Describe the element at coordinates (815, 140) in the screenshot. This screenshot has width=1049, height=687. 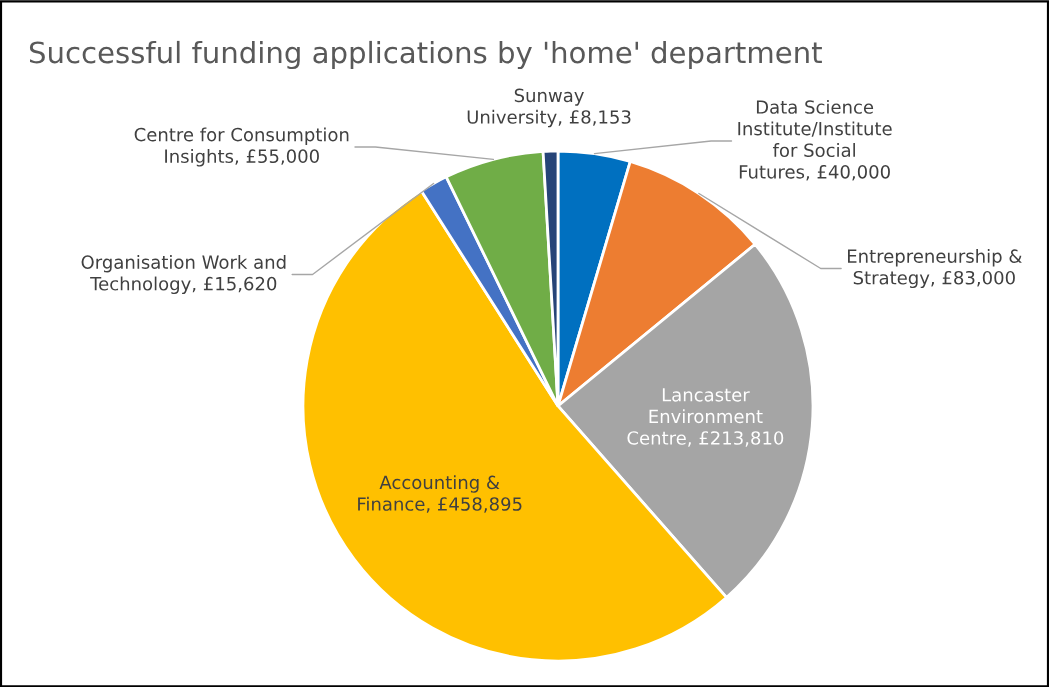
I see `slice-label: Data Science Institute/Institute for Social Futures, £40,000` at that location.